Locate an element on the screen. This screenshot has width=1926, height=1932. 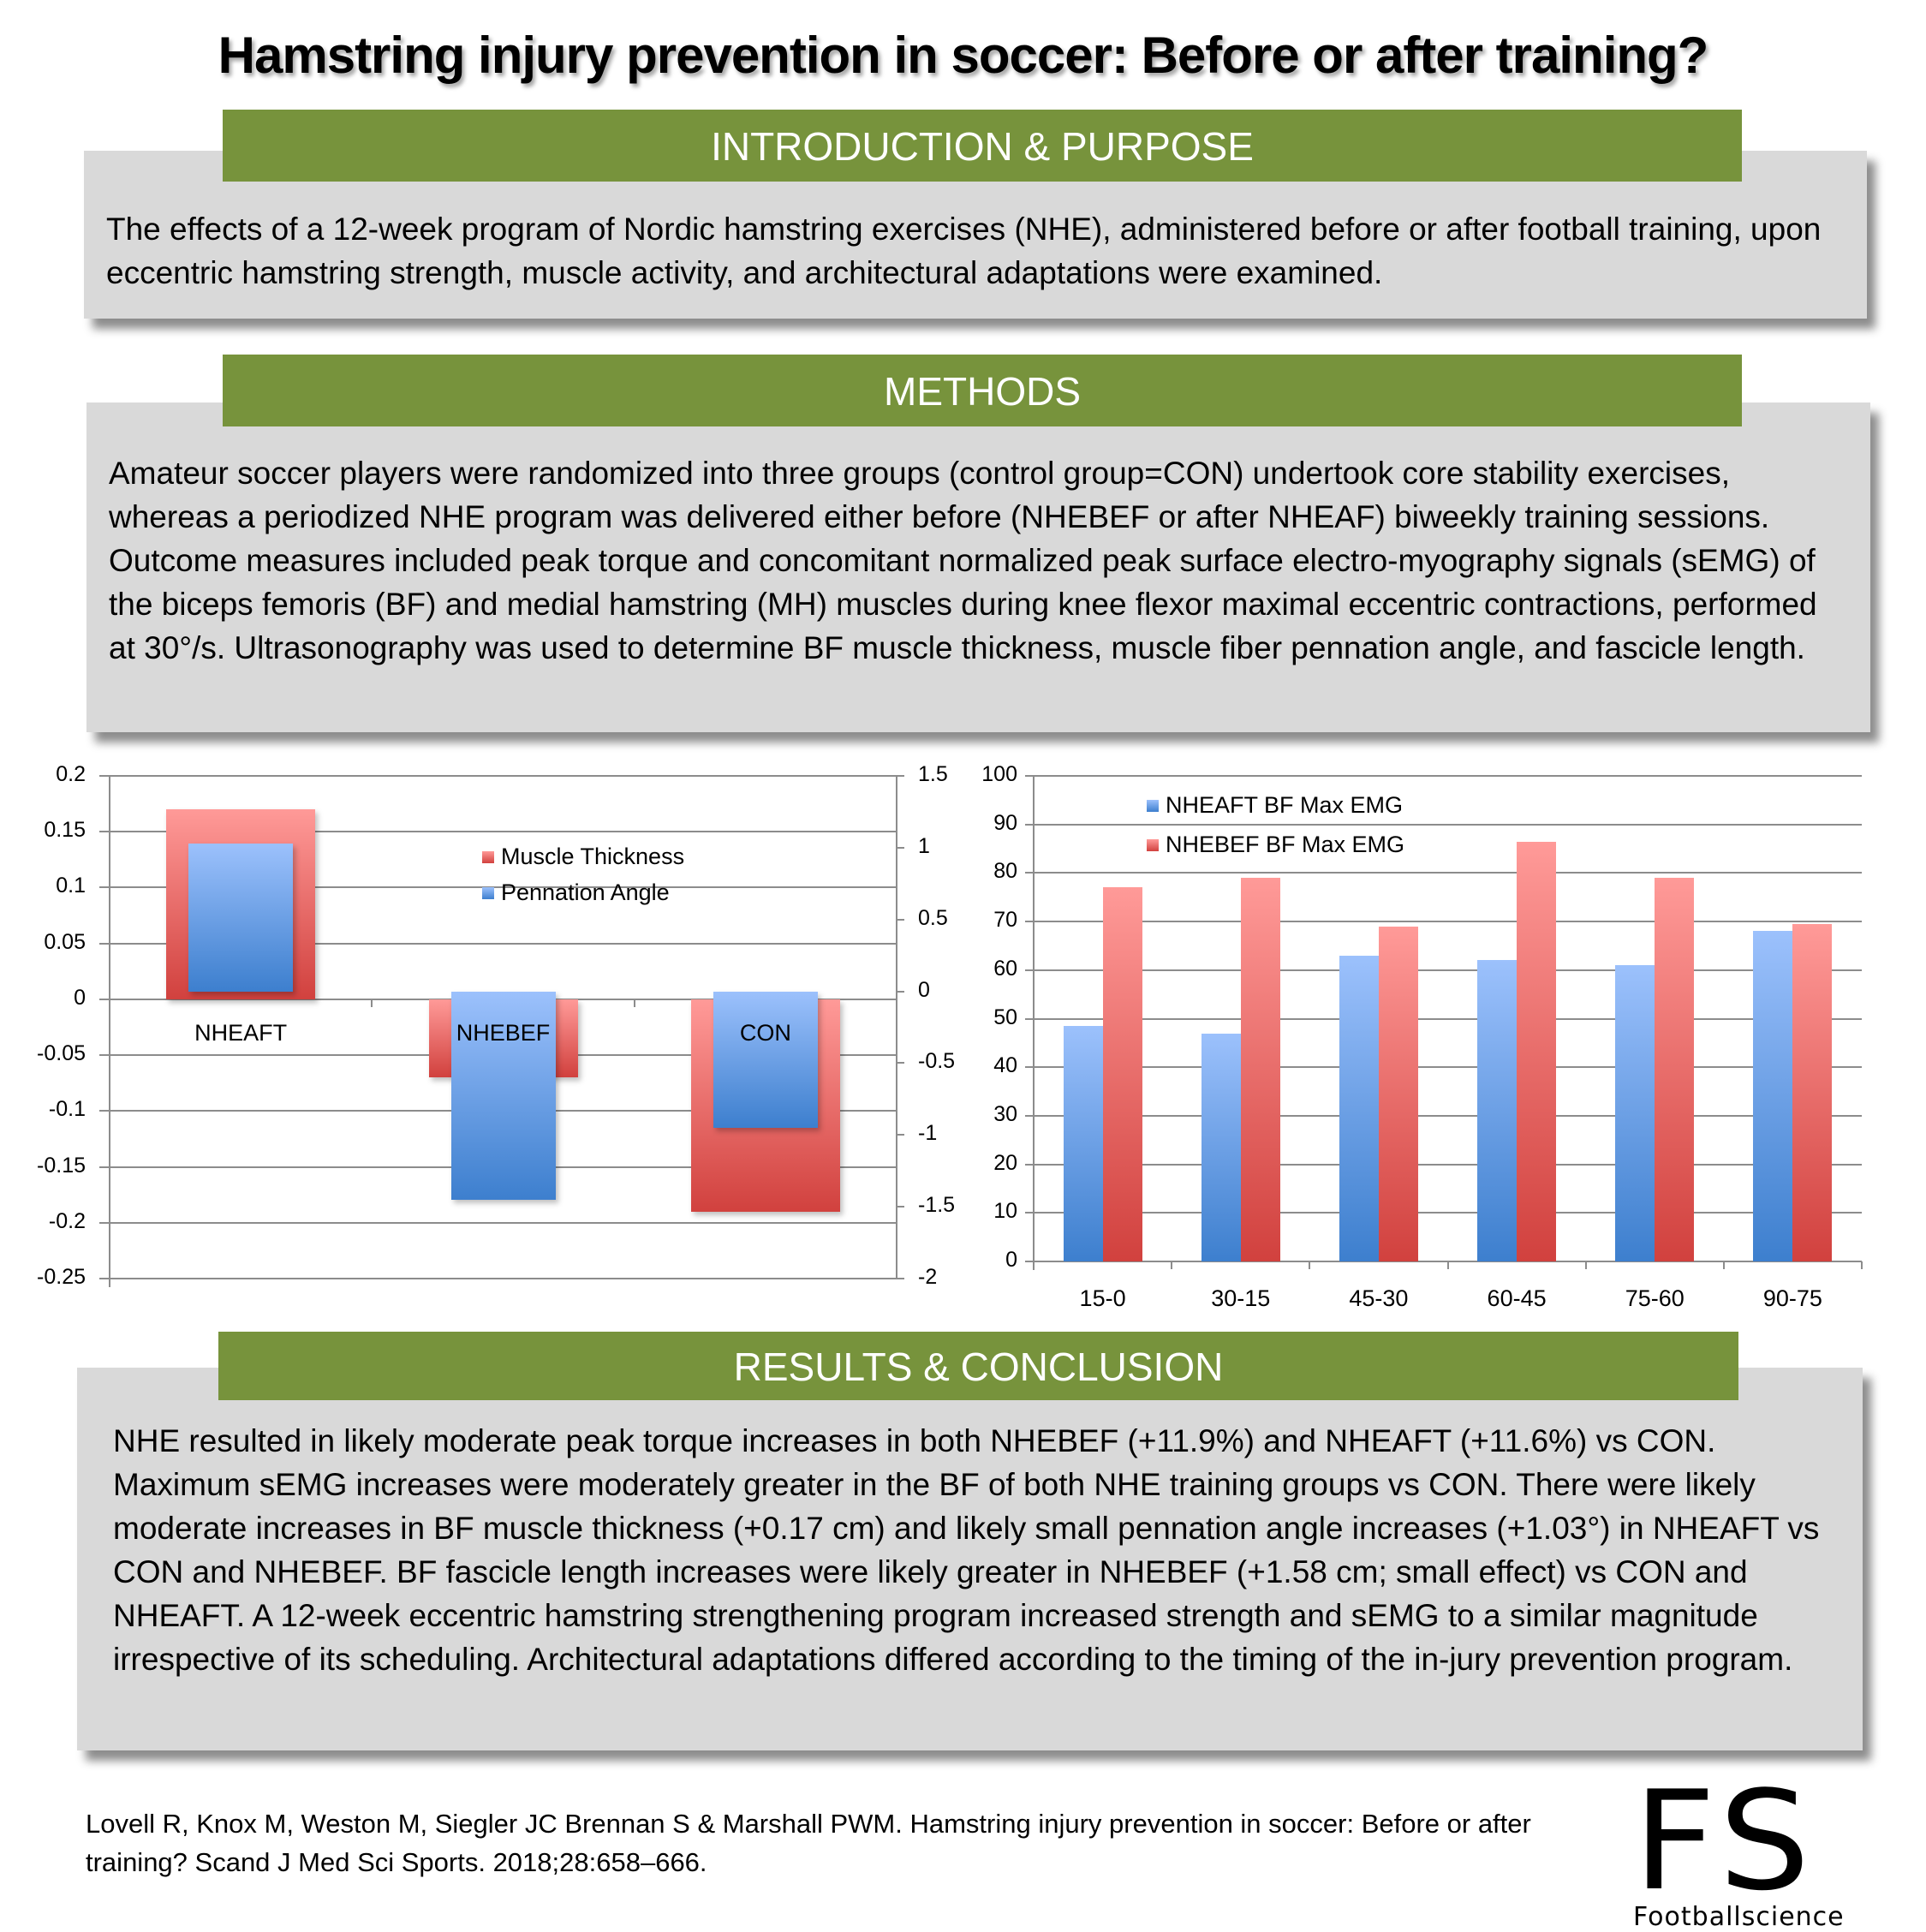
category-label: 75-60 is located at coordinates (1655, 1298).